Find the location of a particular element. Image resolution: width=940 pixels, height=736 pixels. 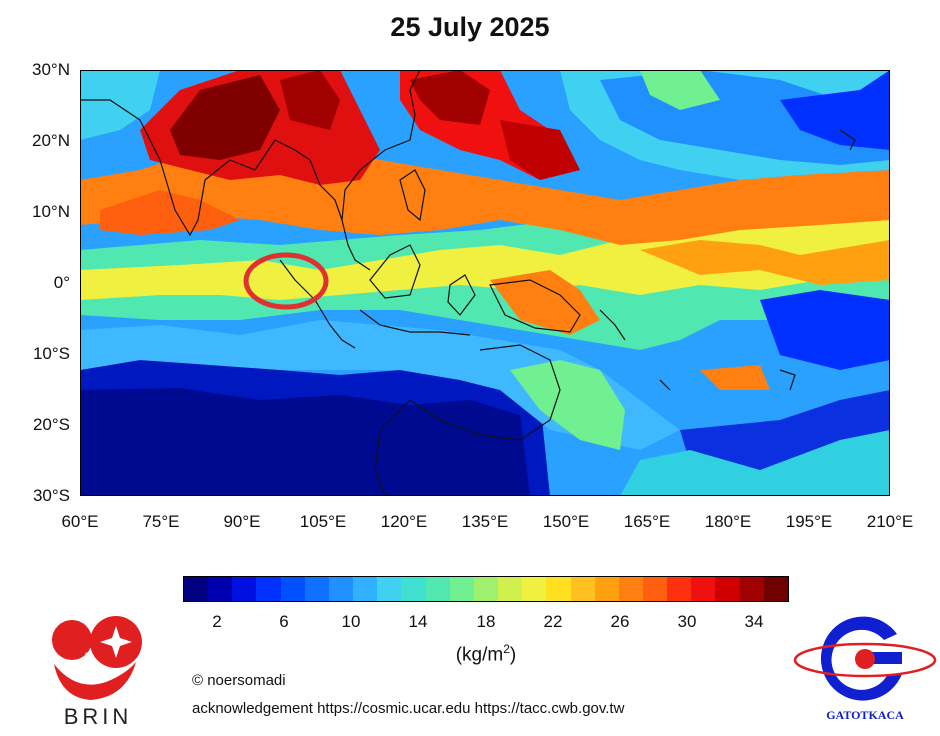

lon-label-210e: 210°E is located at coordinates (890, 521).